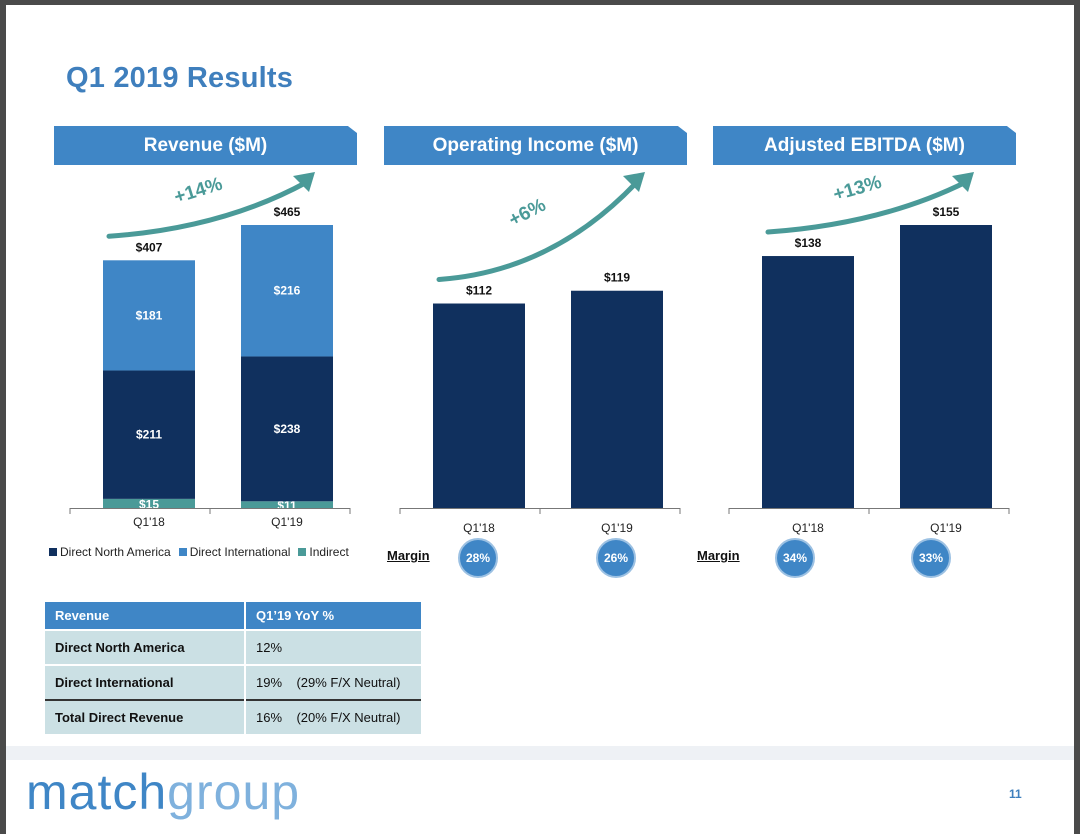 Image resolution: width=1080 pixels, height=834 pixels. Describe the element at coordinates (795, 558) in the screenshot. I see `ebitda-margin-badge-q1-18: 34%` at that location.